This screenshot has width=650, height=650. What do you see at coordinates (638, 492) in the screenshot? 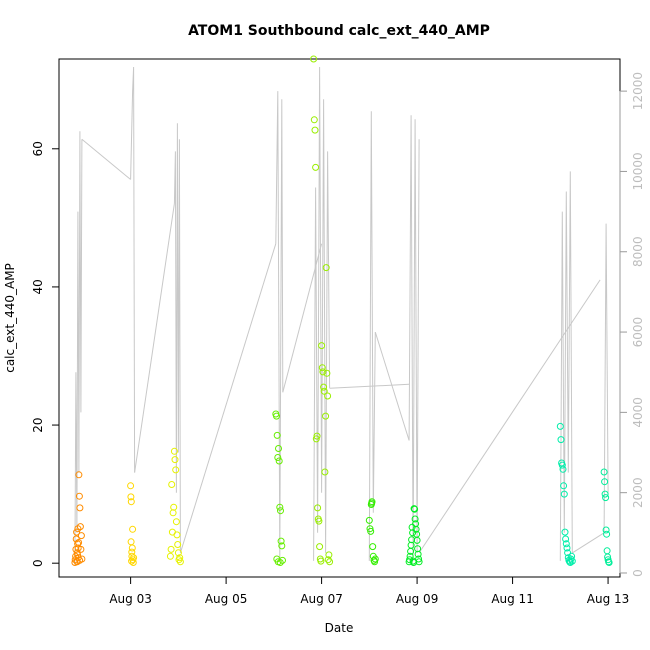
I see `secondary-y-tick-label: 2000` at bounding box center [638, 492].